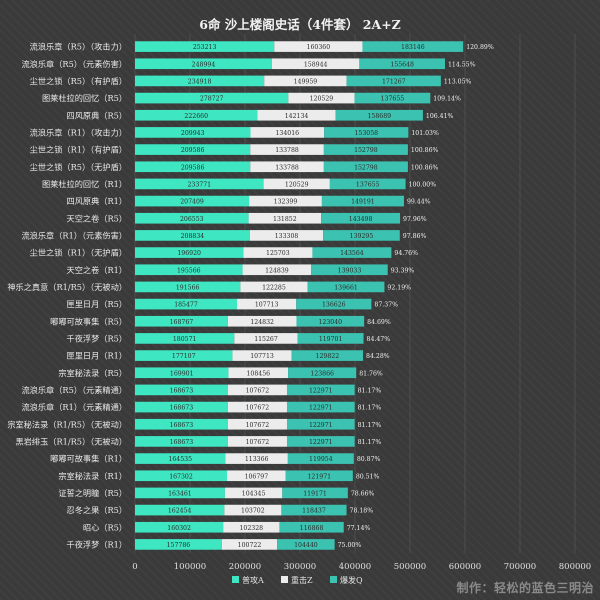 This screenshot has height=600, width=600. Describe the element at coordinates (78, 81) in the screenshot. I see `category-label: 尘世之锁（R5）（有护盾）` at that location.